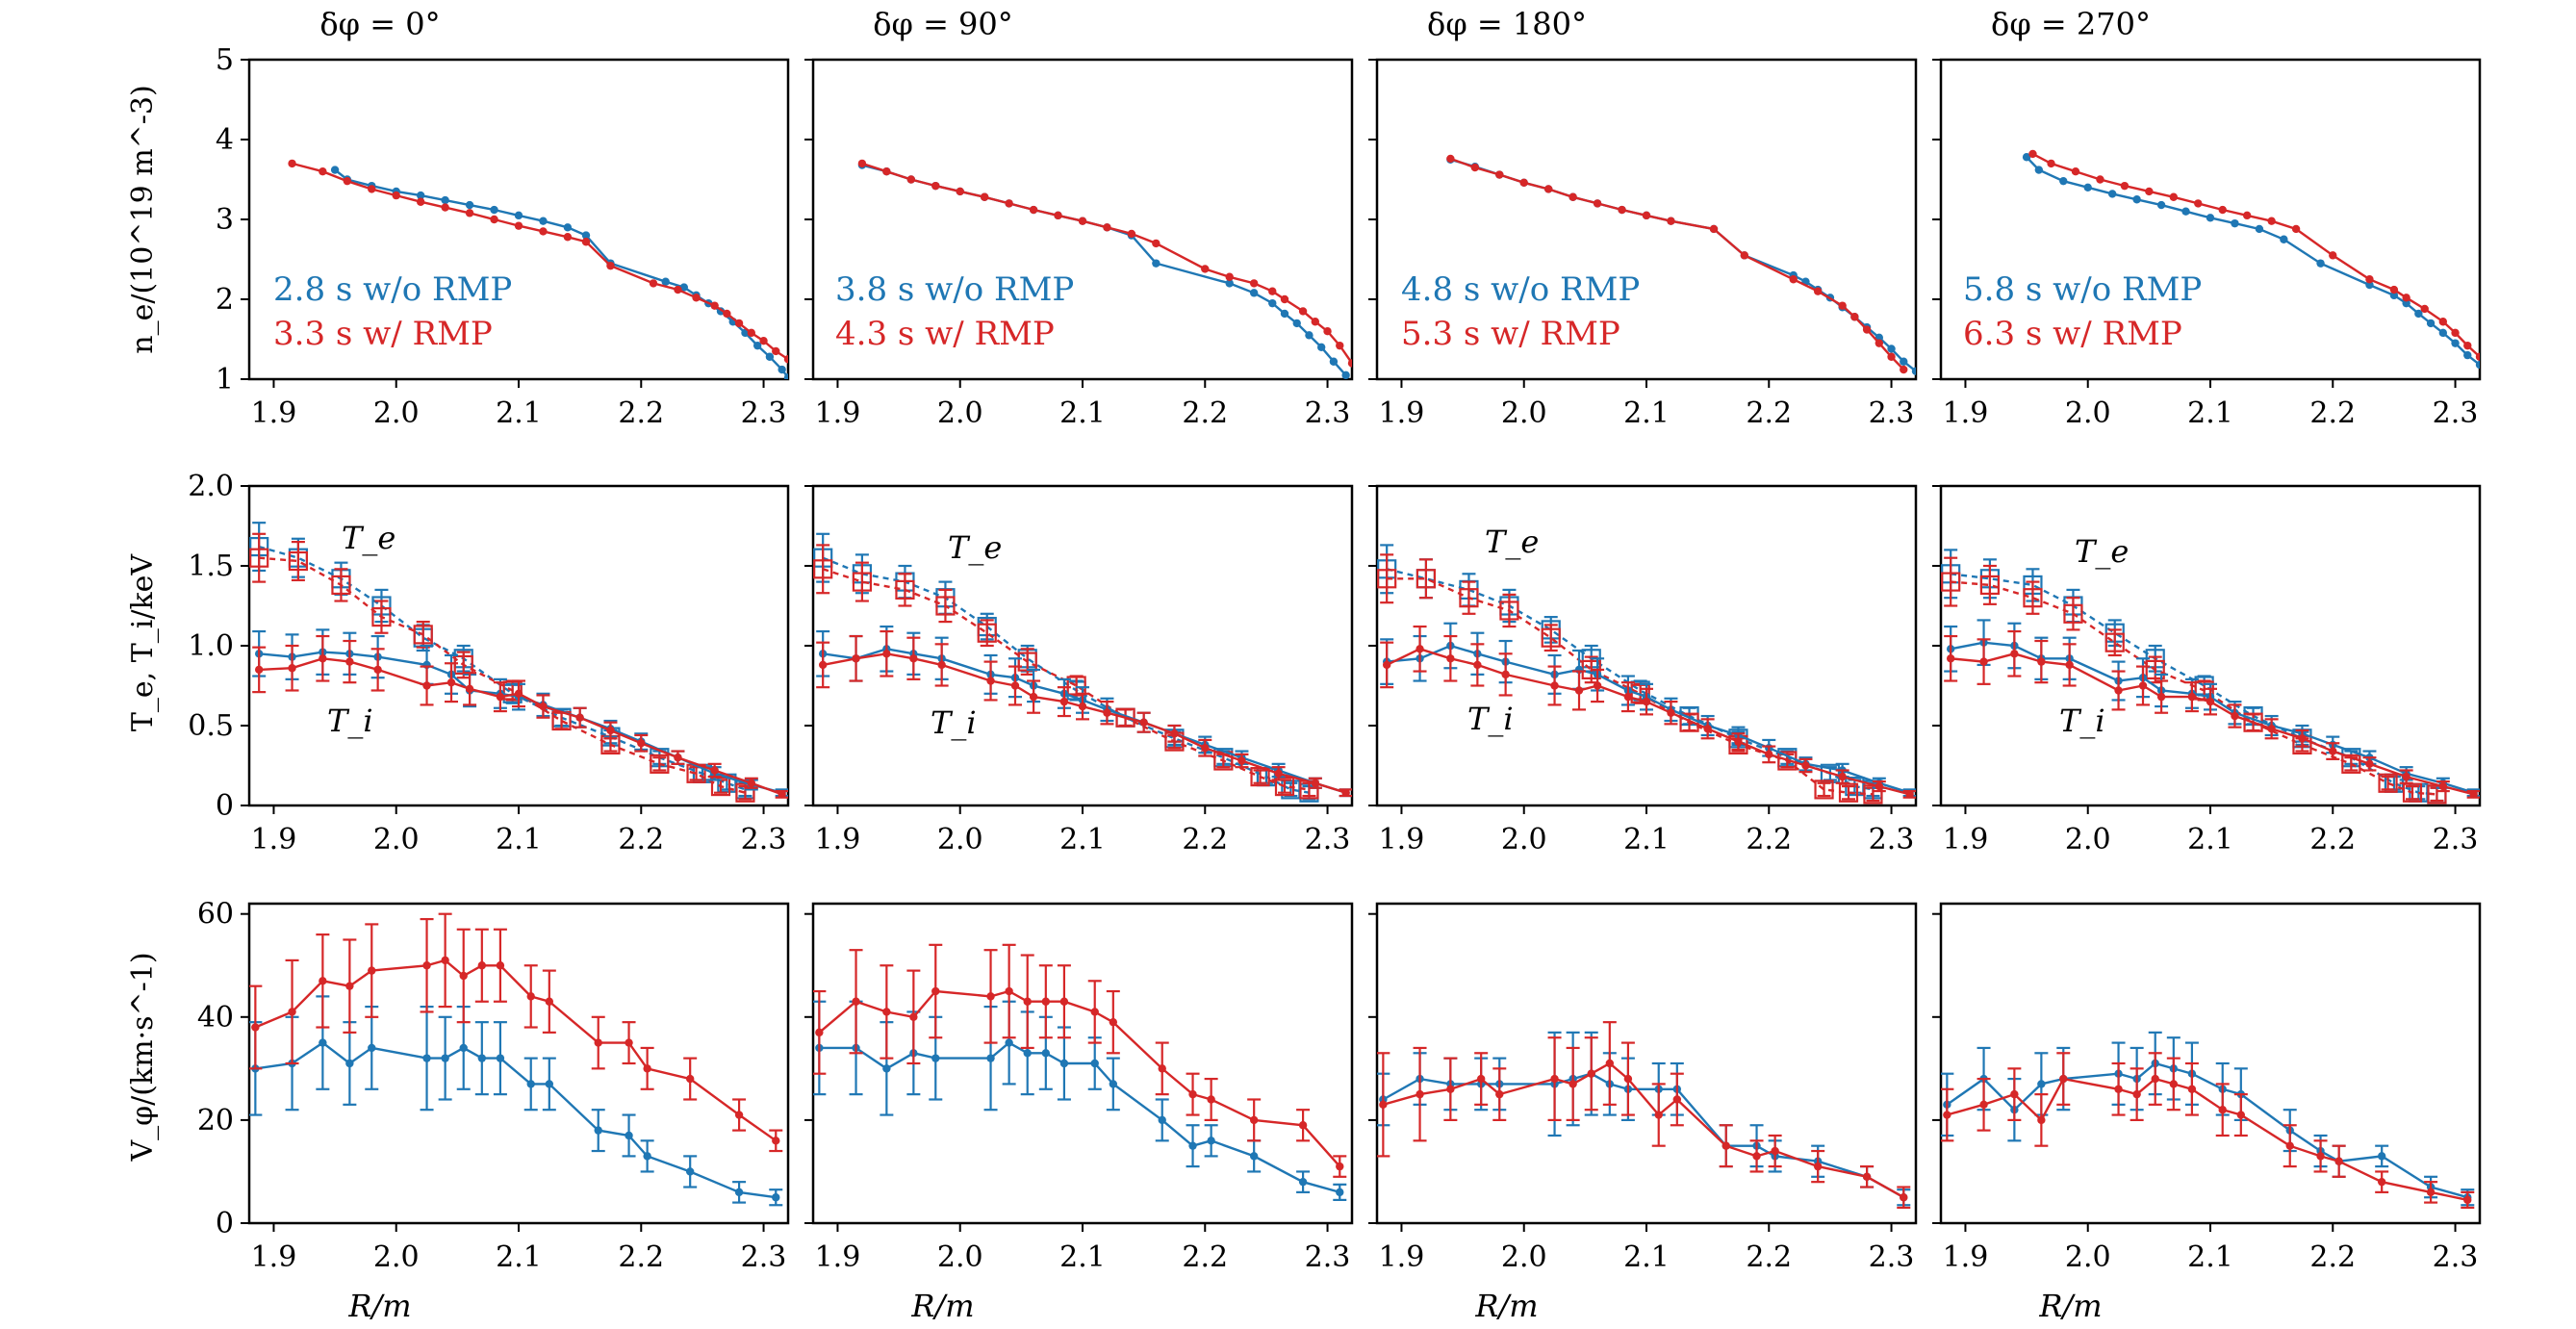  What do you see at coordinates (1512, 542) in the screenshot?
I see `te-label-2: T_e` at bounding box center [1512, 542].